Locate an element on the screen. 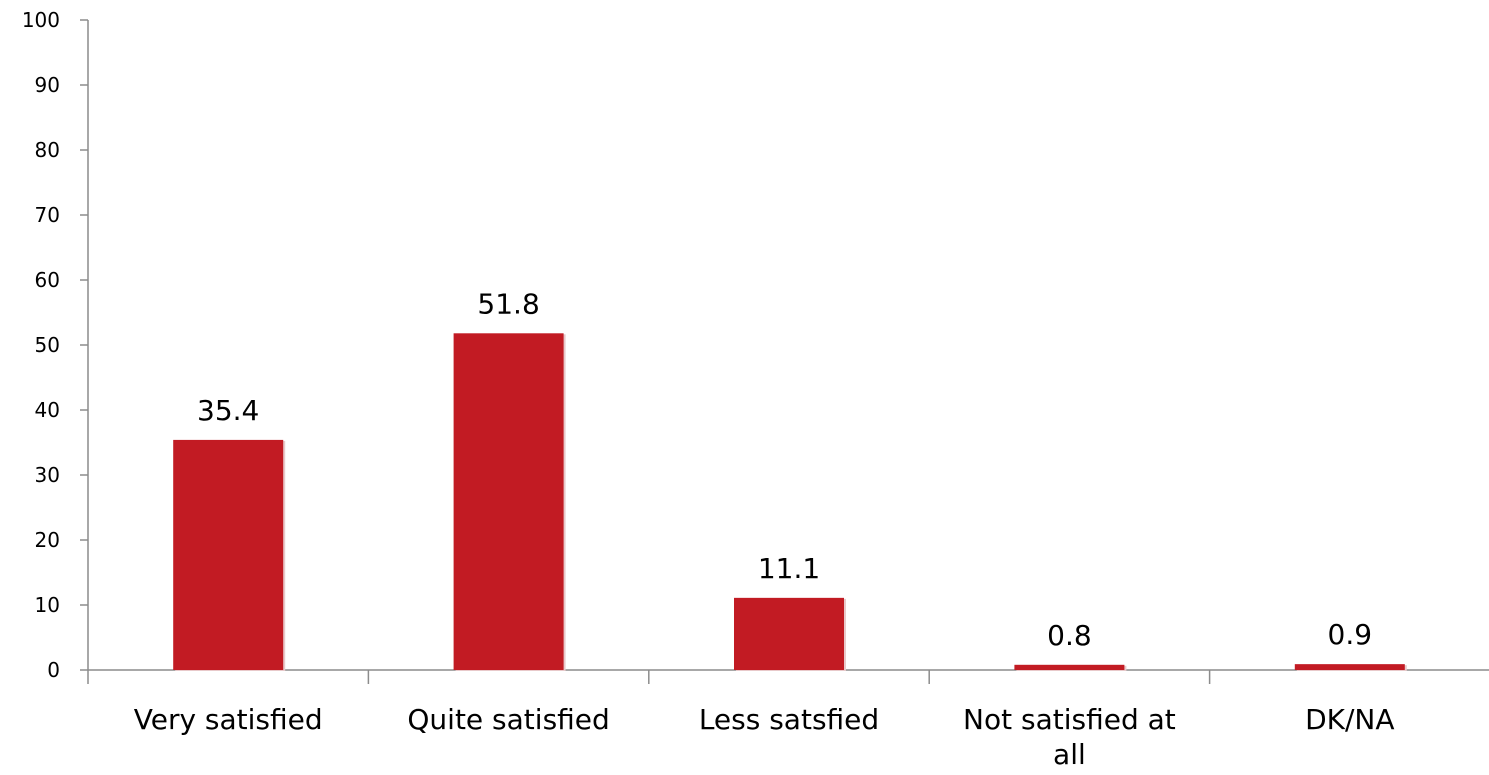 This screenshot has height=775, width=1489. bar-dk-na is located at coordinates (1349, 667).